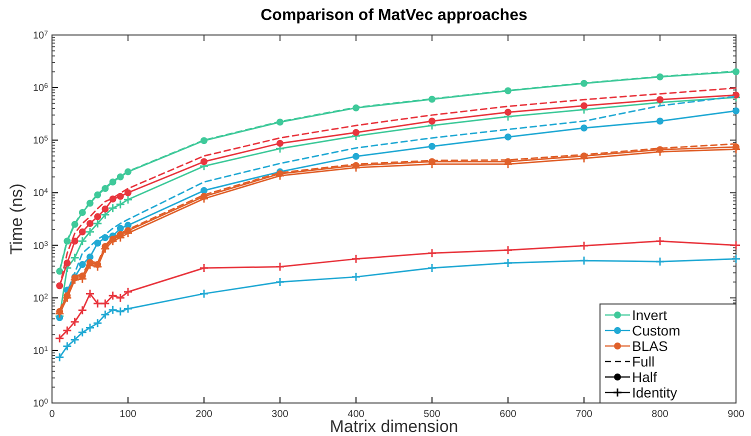 This screenshot has width=751, height=436. I want to click on x-tick-label: 0, so click(52, 414).